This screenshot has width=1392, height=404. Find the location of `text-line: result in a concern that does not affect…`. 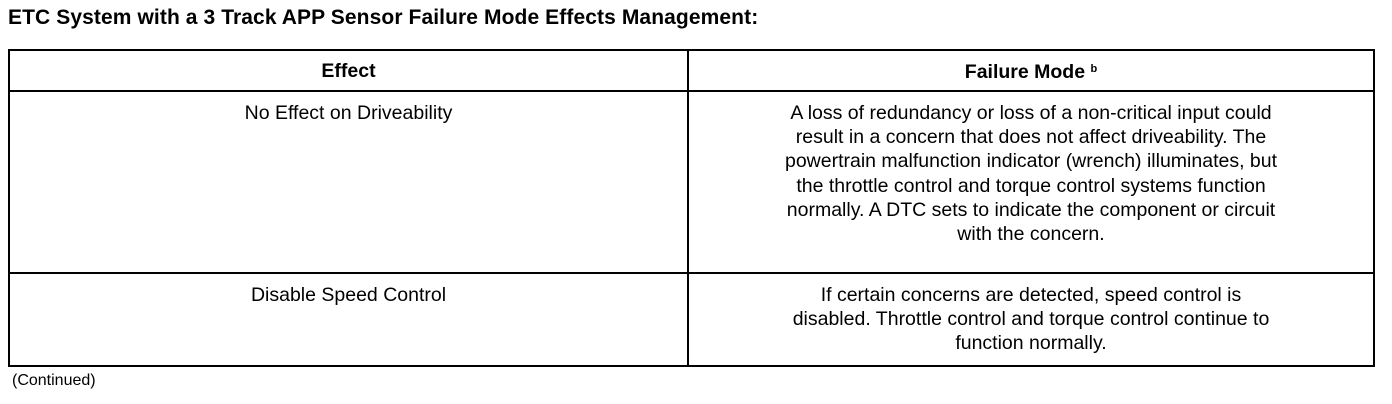

text-line: result in a concern that does not affect… is located at coordinates (1031, 137).